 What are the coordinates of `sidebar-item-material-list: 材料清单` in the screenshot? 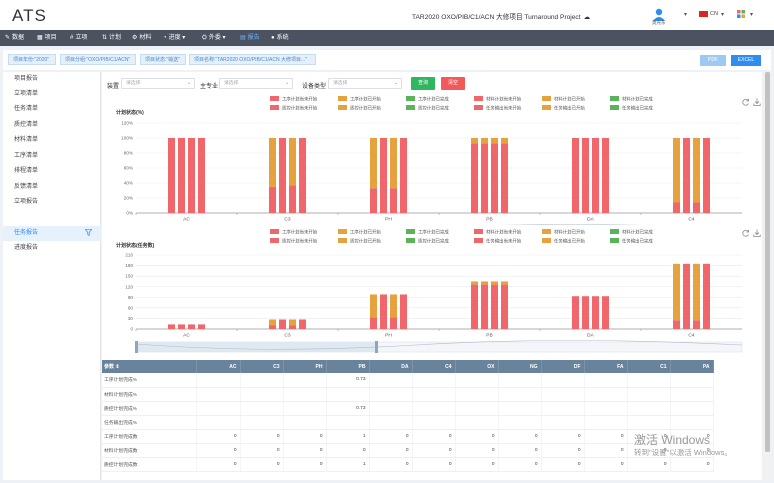 It's located at (26, 140).